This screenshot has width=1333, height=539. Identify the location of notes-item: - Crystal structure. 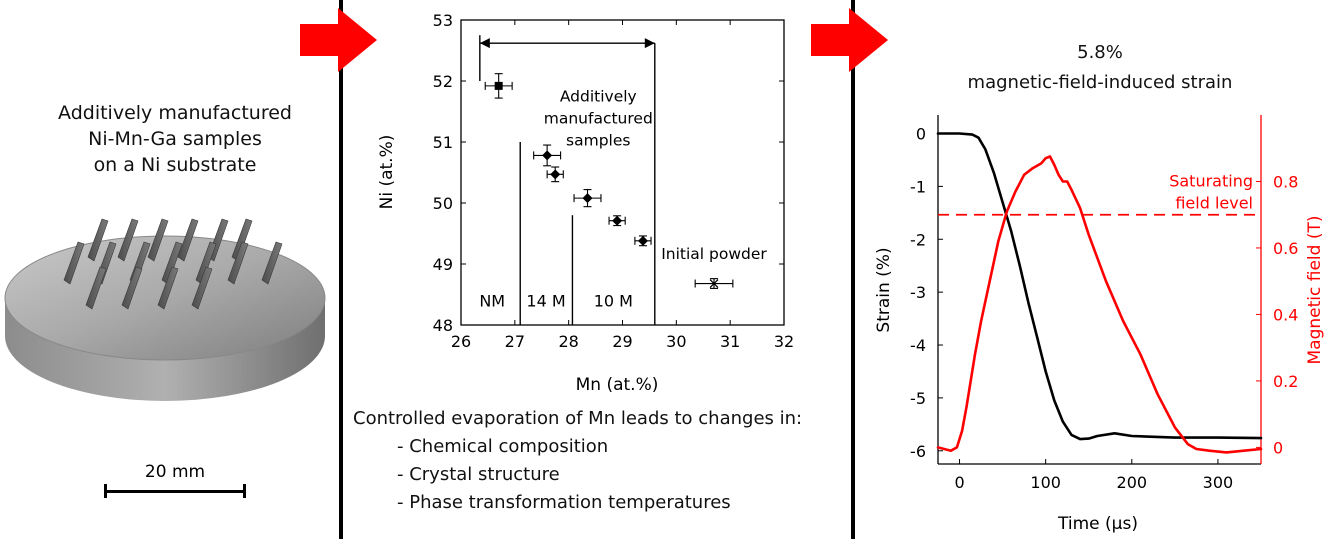
(478, 474).